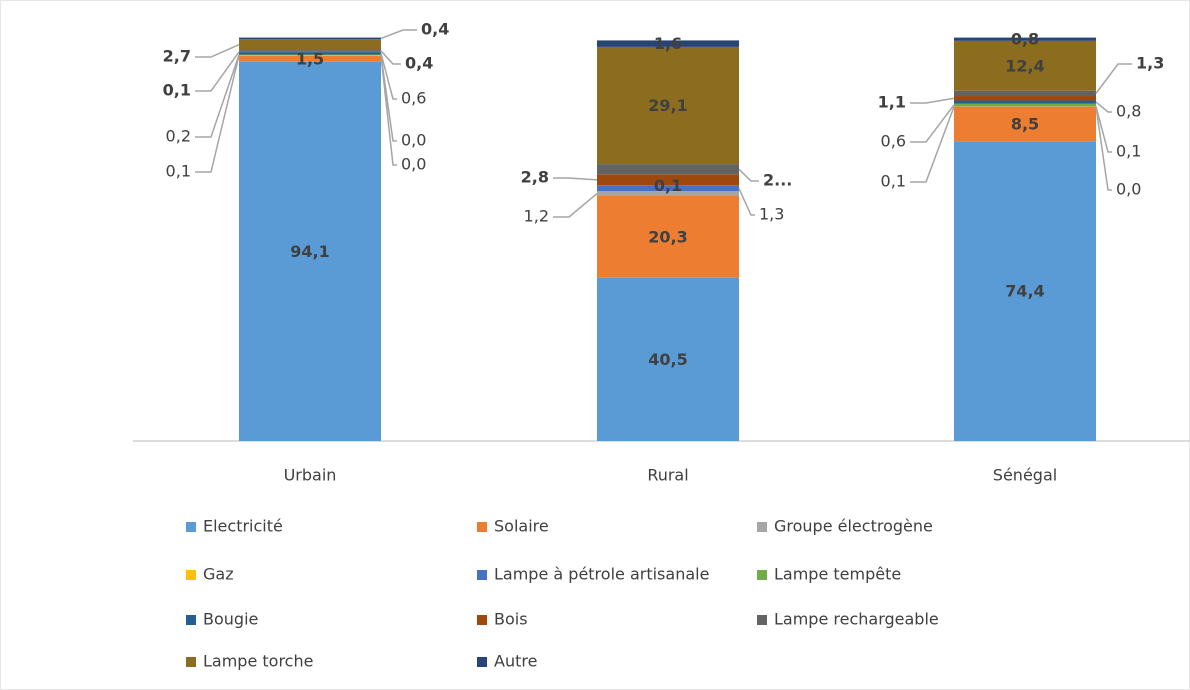 Image resolution: width=1190 pixels, height=690 pixels. I want to click on data-label: 12,4, so click(1024, 65).